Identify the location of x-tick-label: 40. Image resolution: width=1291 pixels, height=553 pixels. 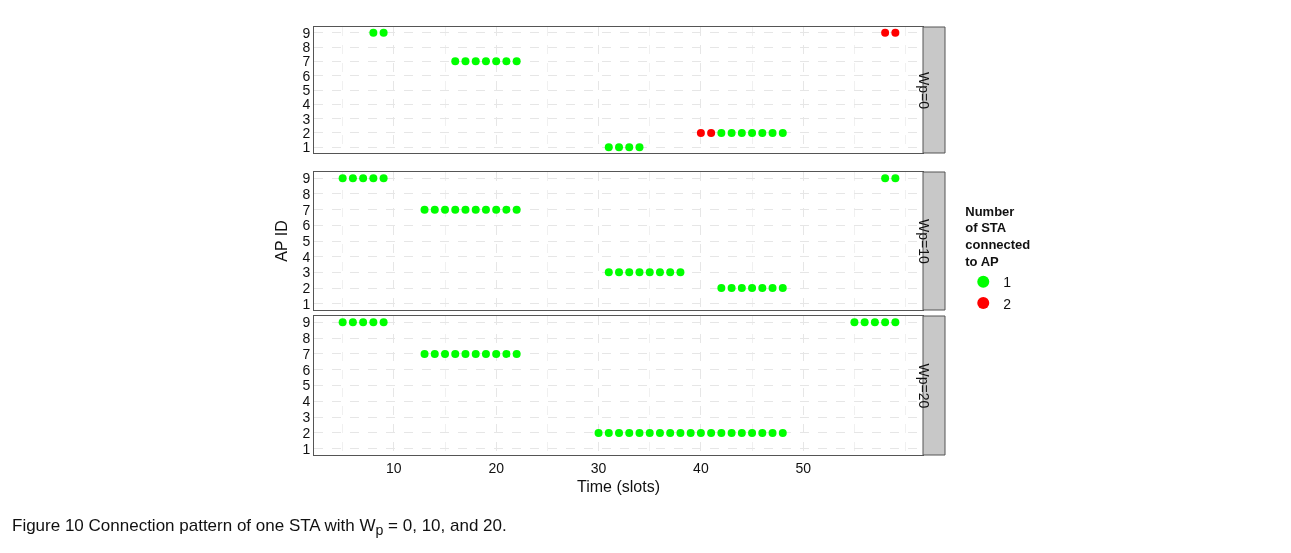
(701, 467).